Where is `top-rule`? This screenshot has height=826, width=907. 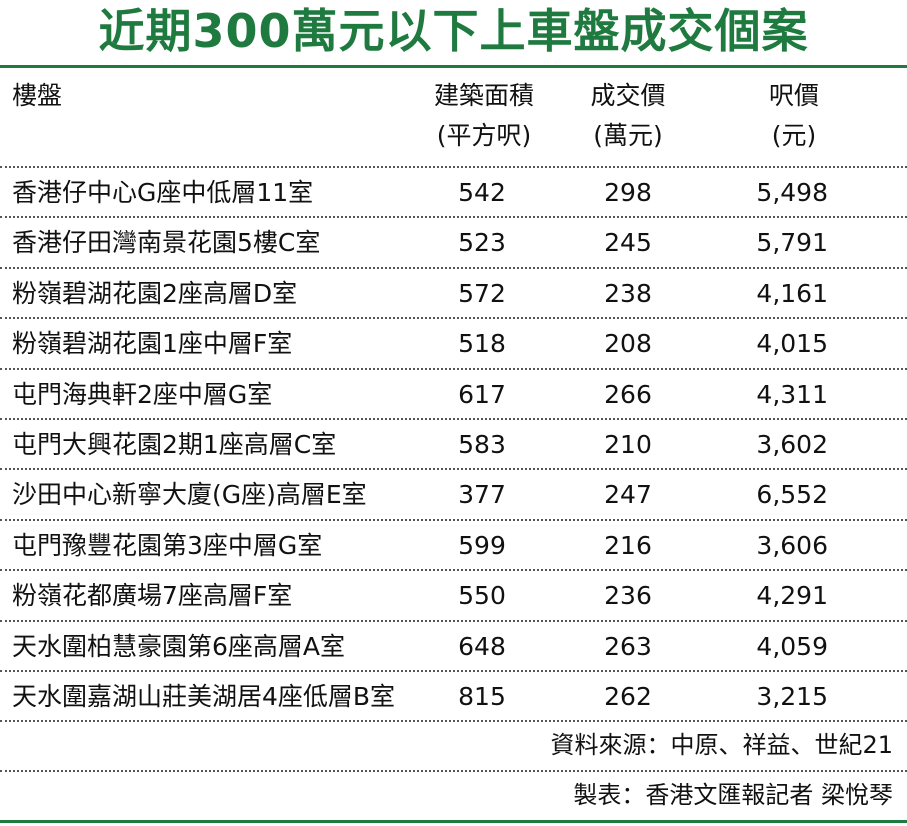
top-rule is located at coordinates (453, 66).